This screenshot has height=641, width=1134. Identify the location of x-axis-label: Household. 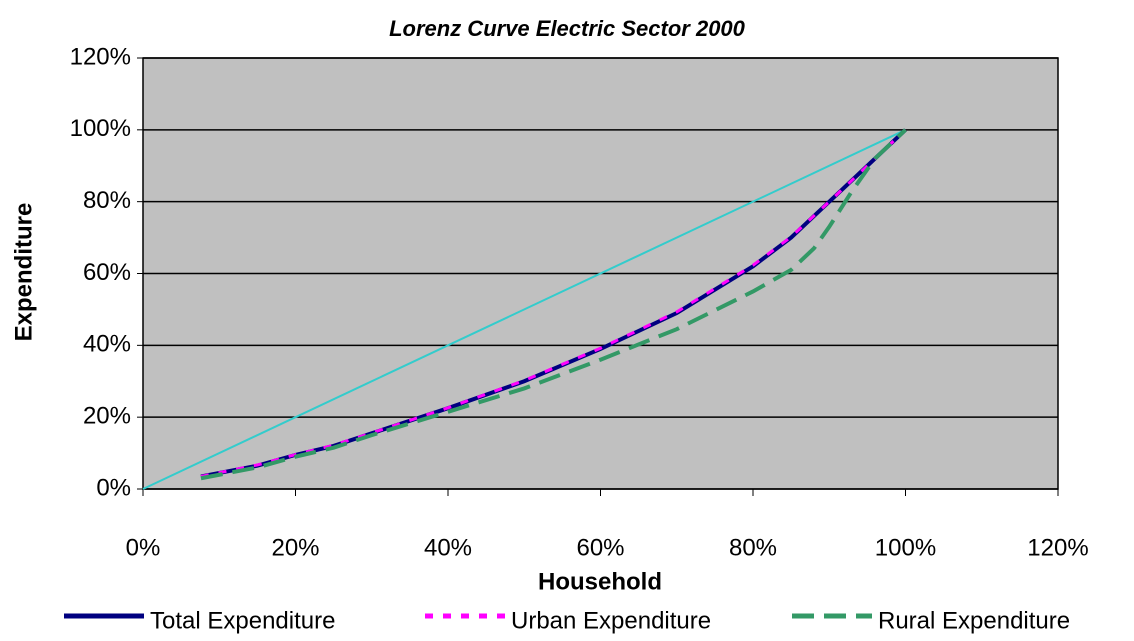
(600, 581).